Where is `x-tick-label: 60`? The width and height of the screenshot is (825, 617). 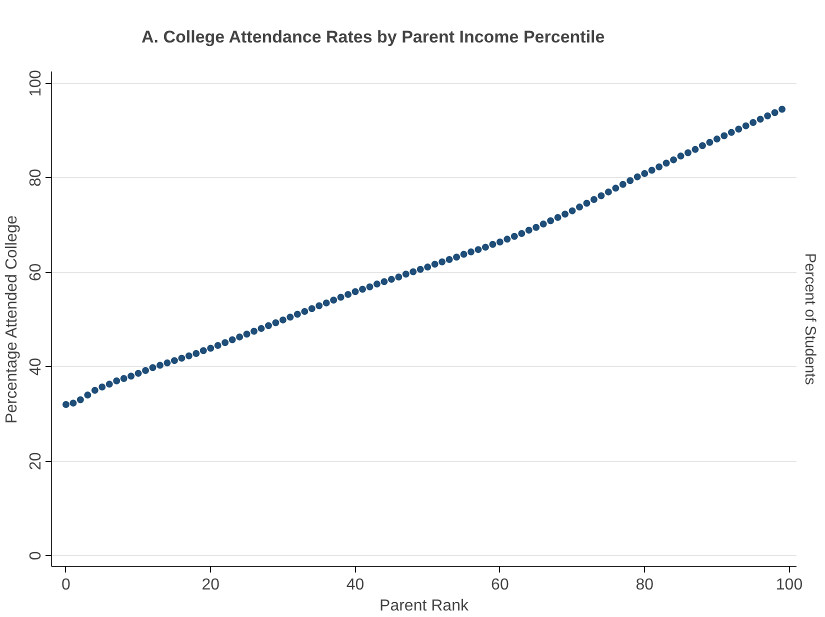 x-tick-label: 60 is located at coordinates (500, 585).